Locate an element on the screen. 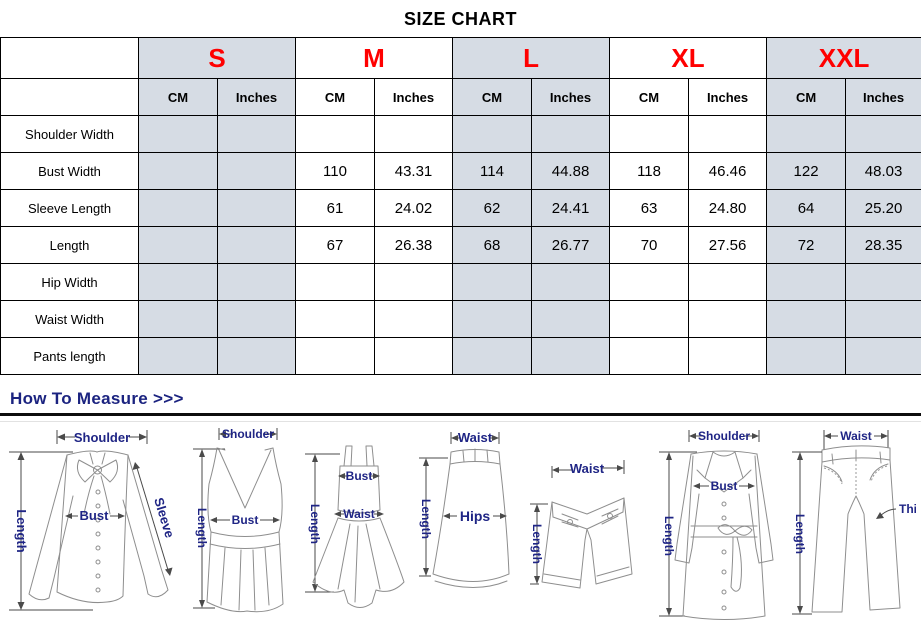 The height and width of the screenshot is (630, 921). value-cell: 63 is located at coordinates (649, 208).